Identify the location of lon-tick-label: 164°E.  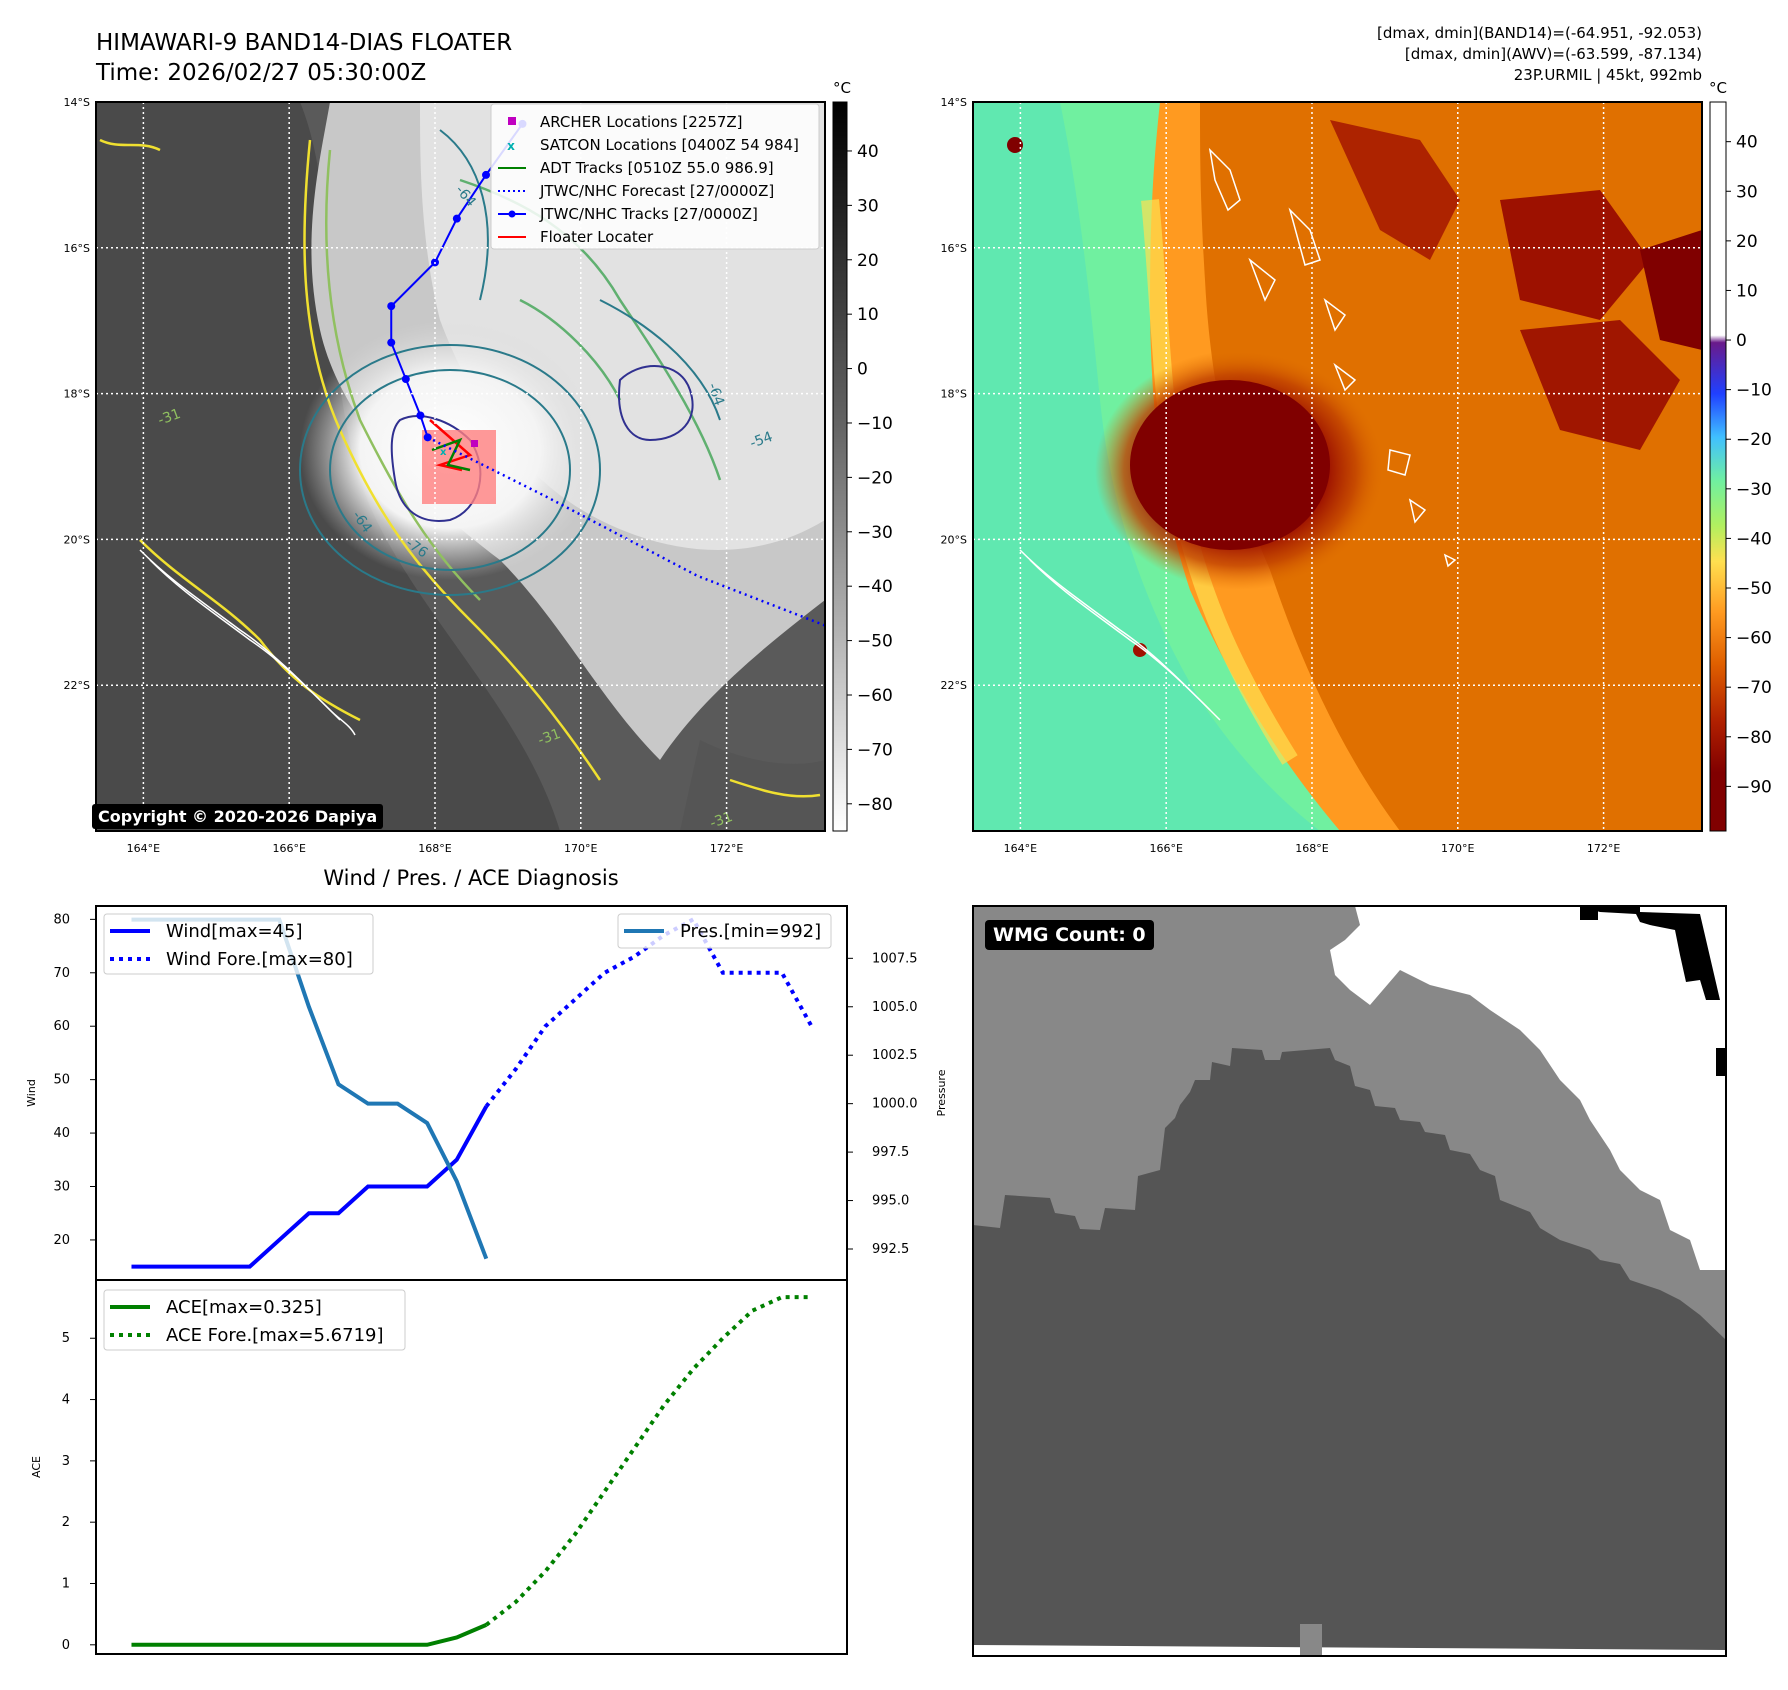
(143, 848).